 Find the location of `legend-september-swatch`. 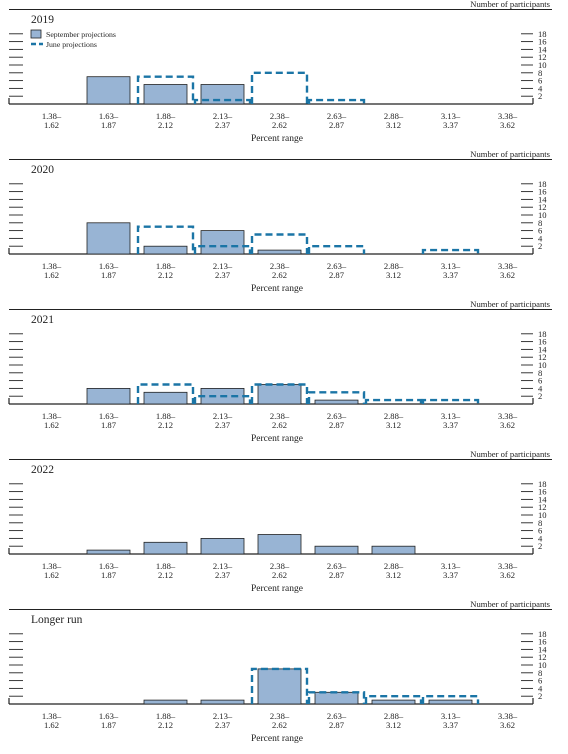

legend-september-swatch is located at coordinates (36, 34).